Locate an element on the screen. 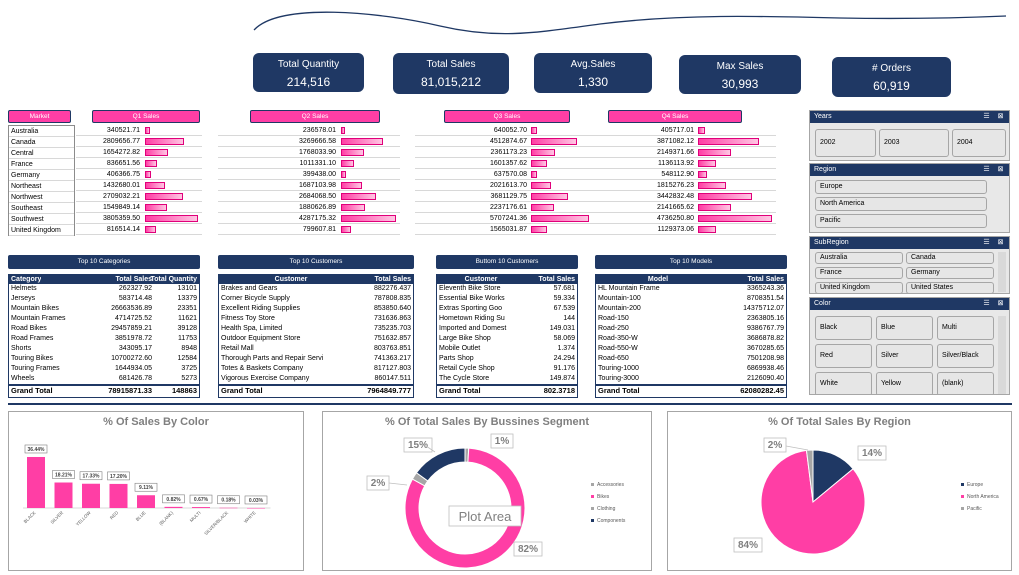 The image size is (1019, 575). slicer-item-yellow: Yellow is located at coordinates (904, 383).